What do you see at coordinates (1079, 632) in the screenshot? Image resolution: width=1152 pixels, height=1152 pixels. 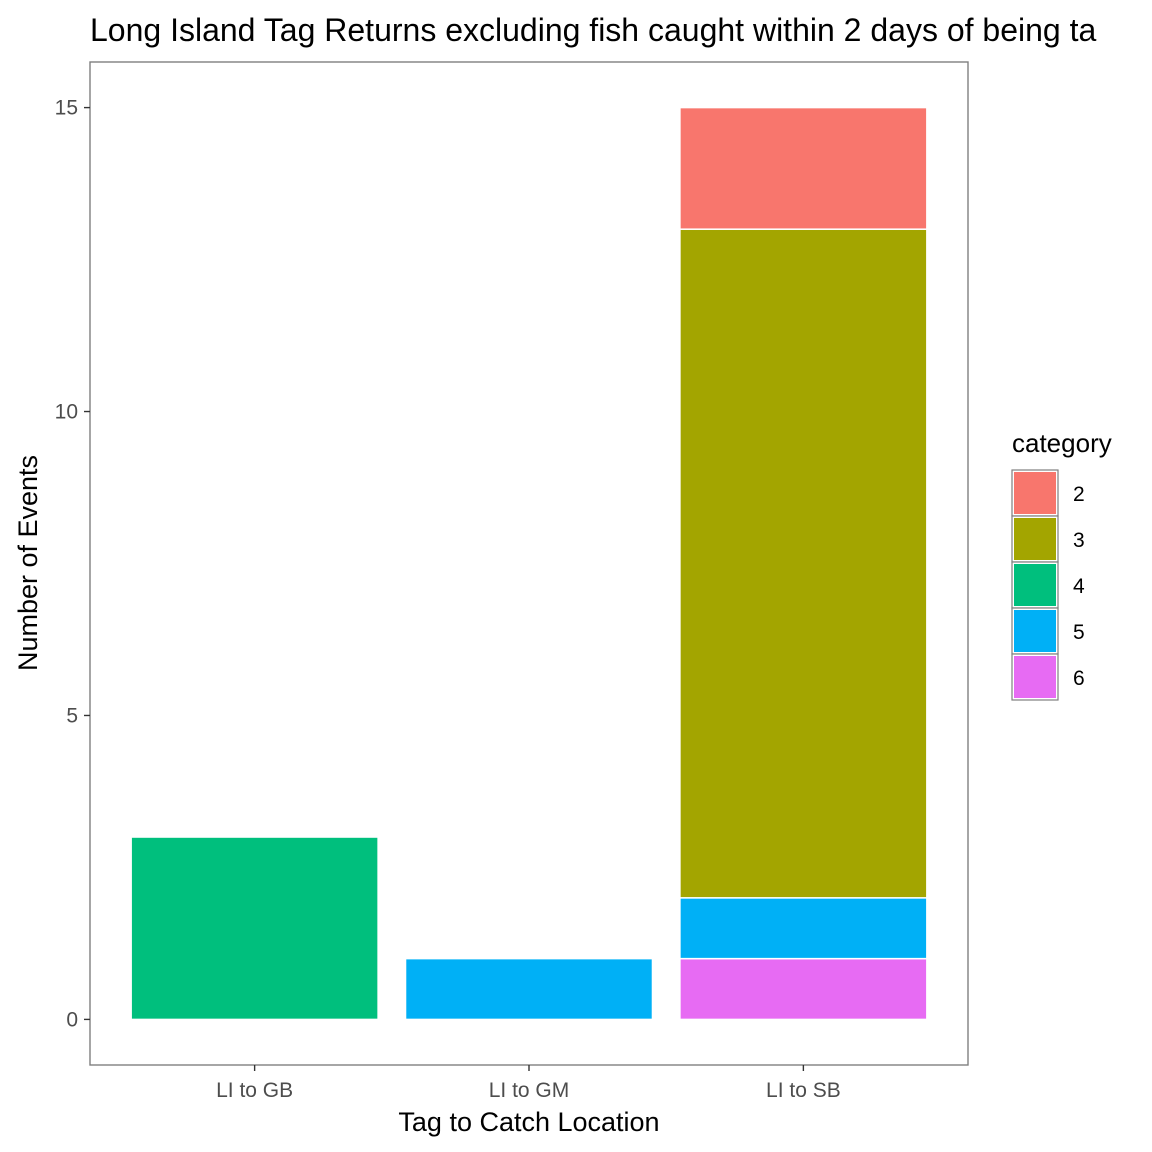 I see `legend-label: 5` at bounding box center [1079, 632].